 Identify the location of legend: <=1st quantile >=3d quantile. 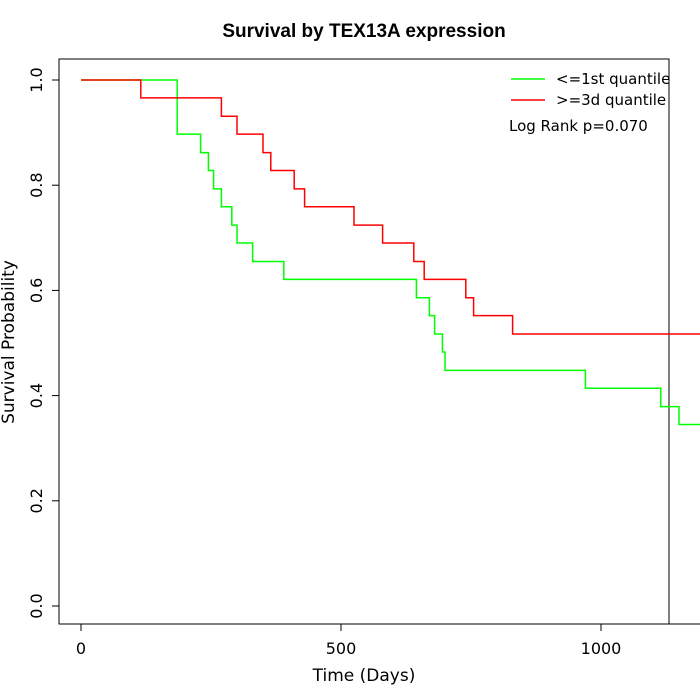
(590, 89).